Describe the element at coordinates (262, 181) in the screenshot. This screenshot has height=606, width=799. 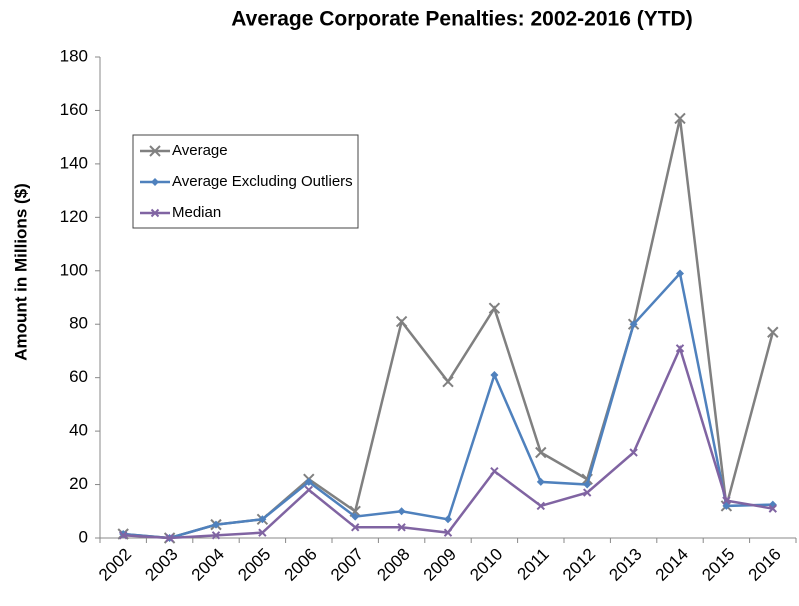
I see `legend-label: Average Excluding Outliers` at that location.